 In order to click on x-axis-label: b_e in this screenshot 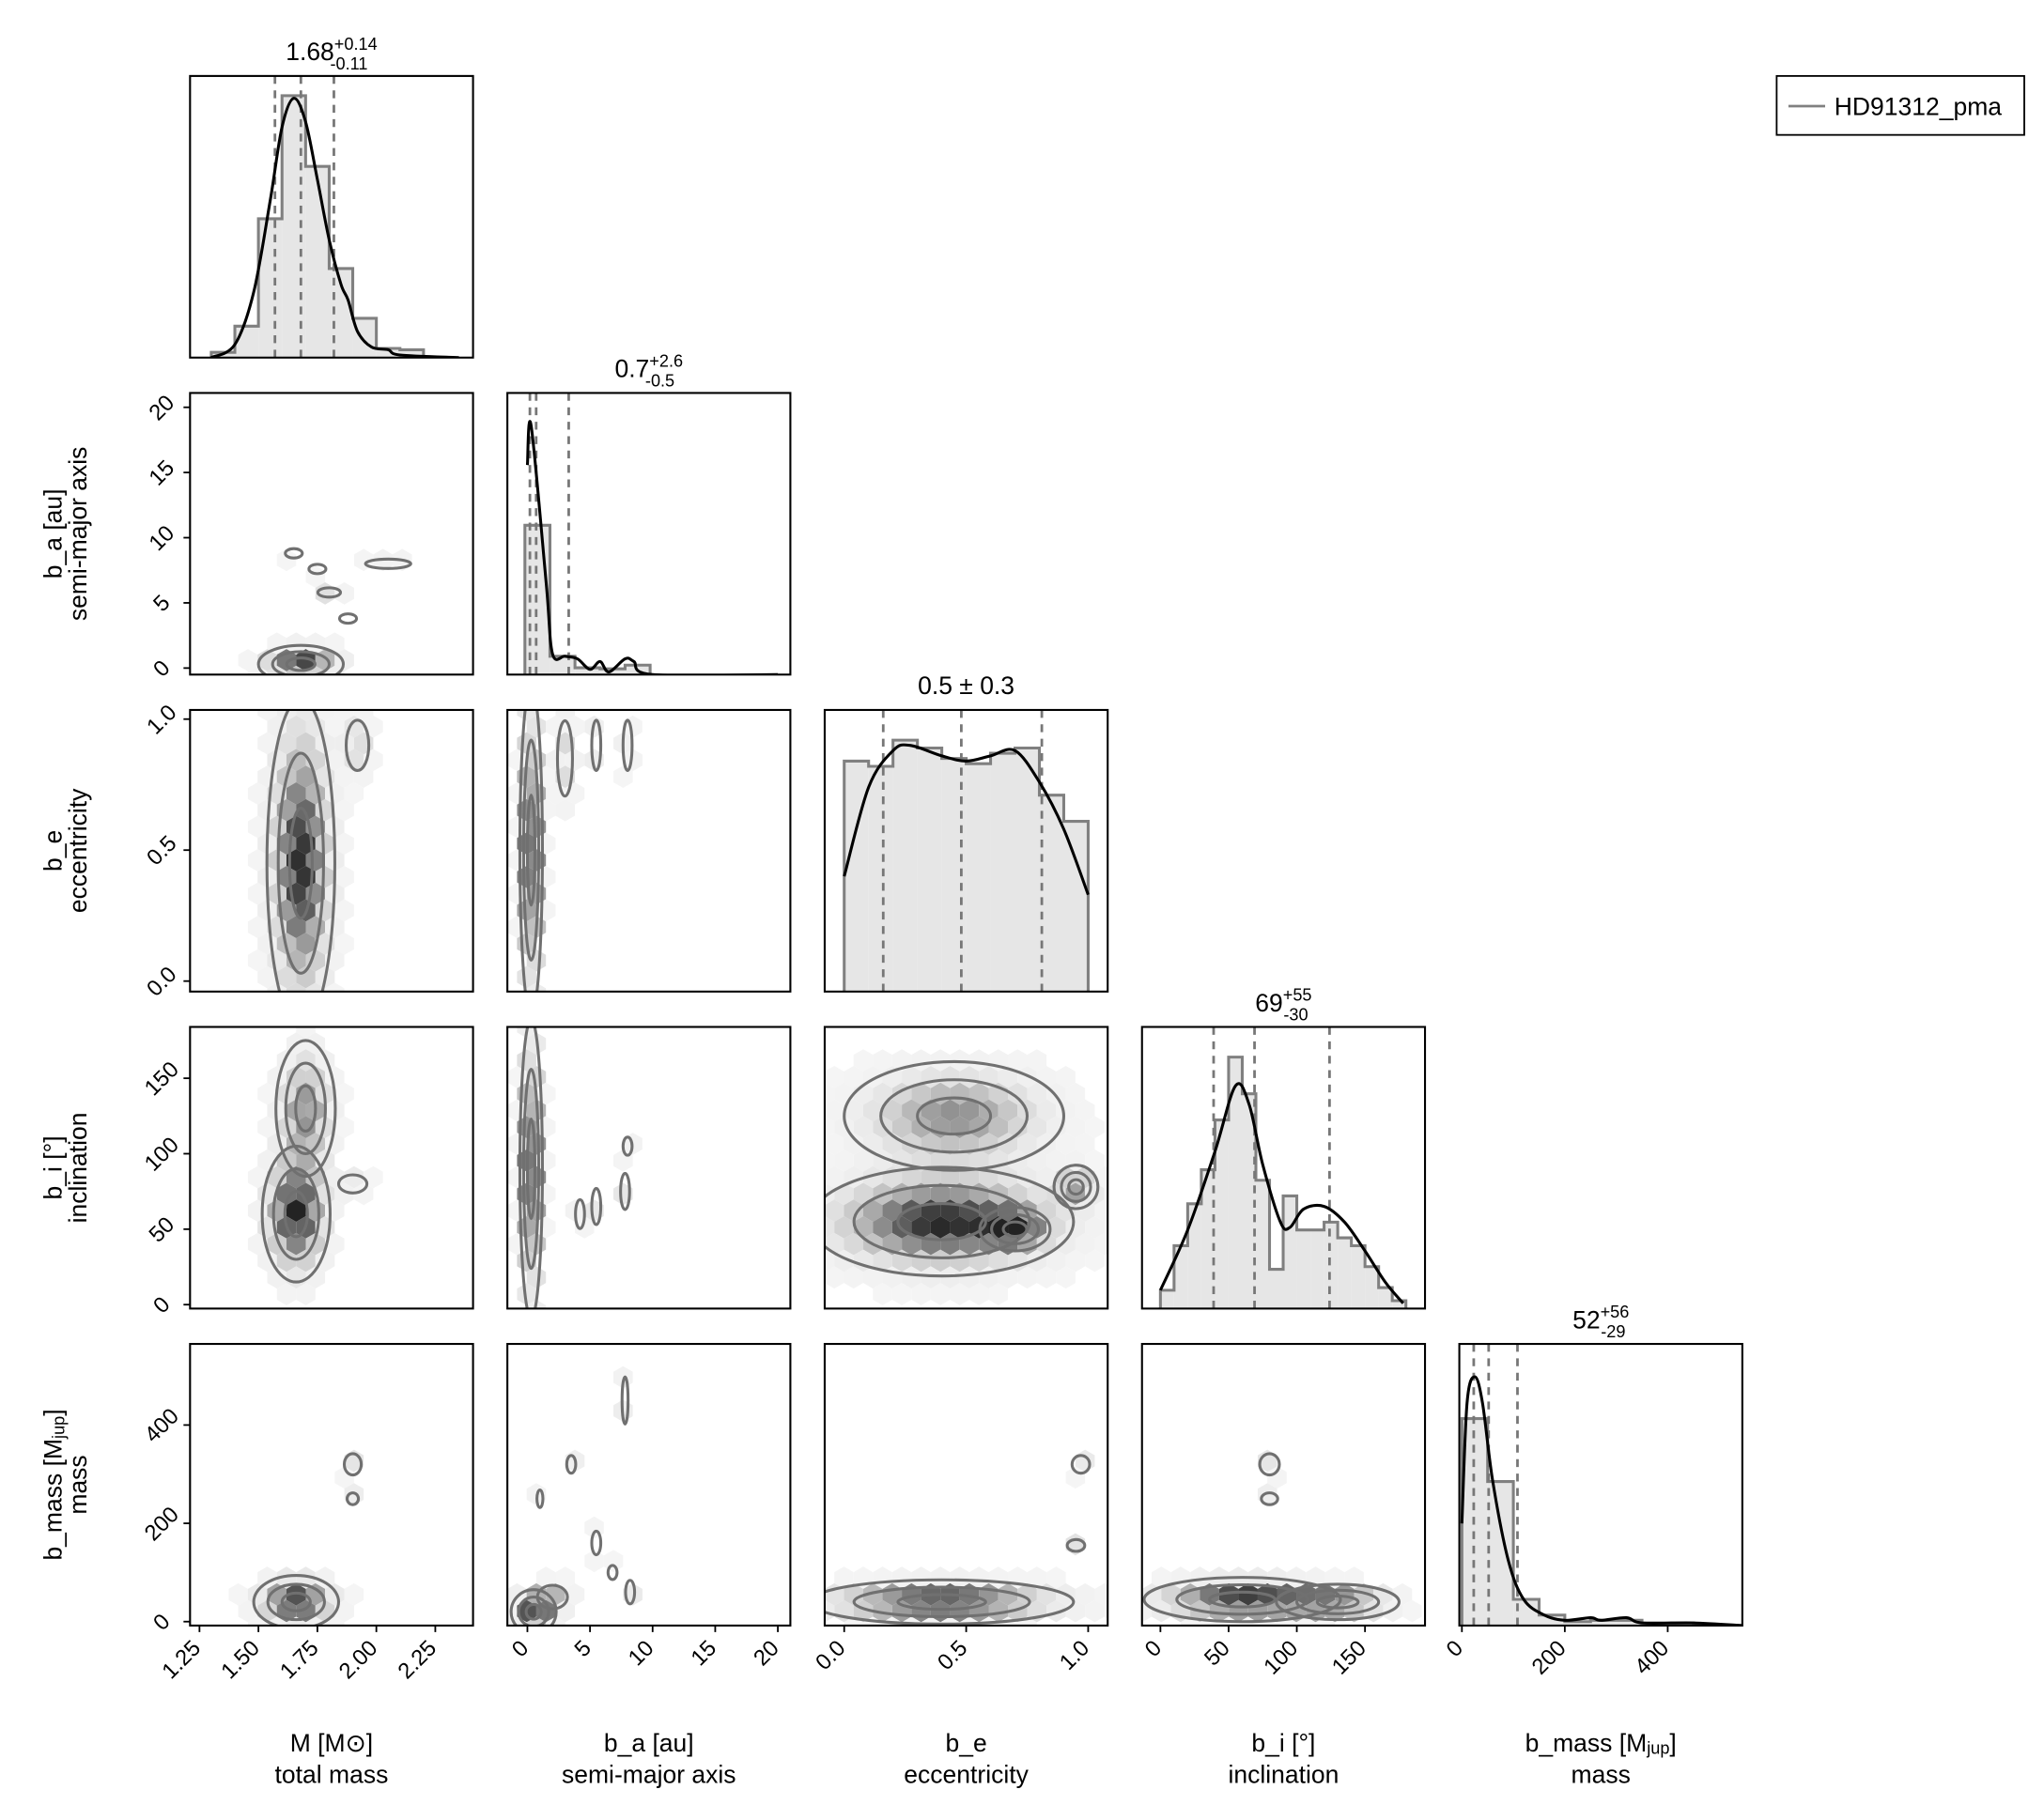, I will do `click(965, 1743)`.